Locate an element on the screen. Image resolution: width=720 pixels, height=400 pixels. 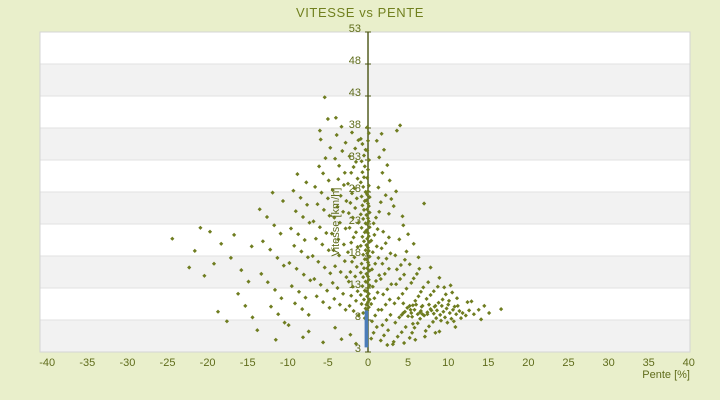
x-axis-label: Pente [%] is located at coordinates (666, 375).